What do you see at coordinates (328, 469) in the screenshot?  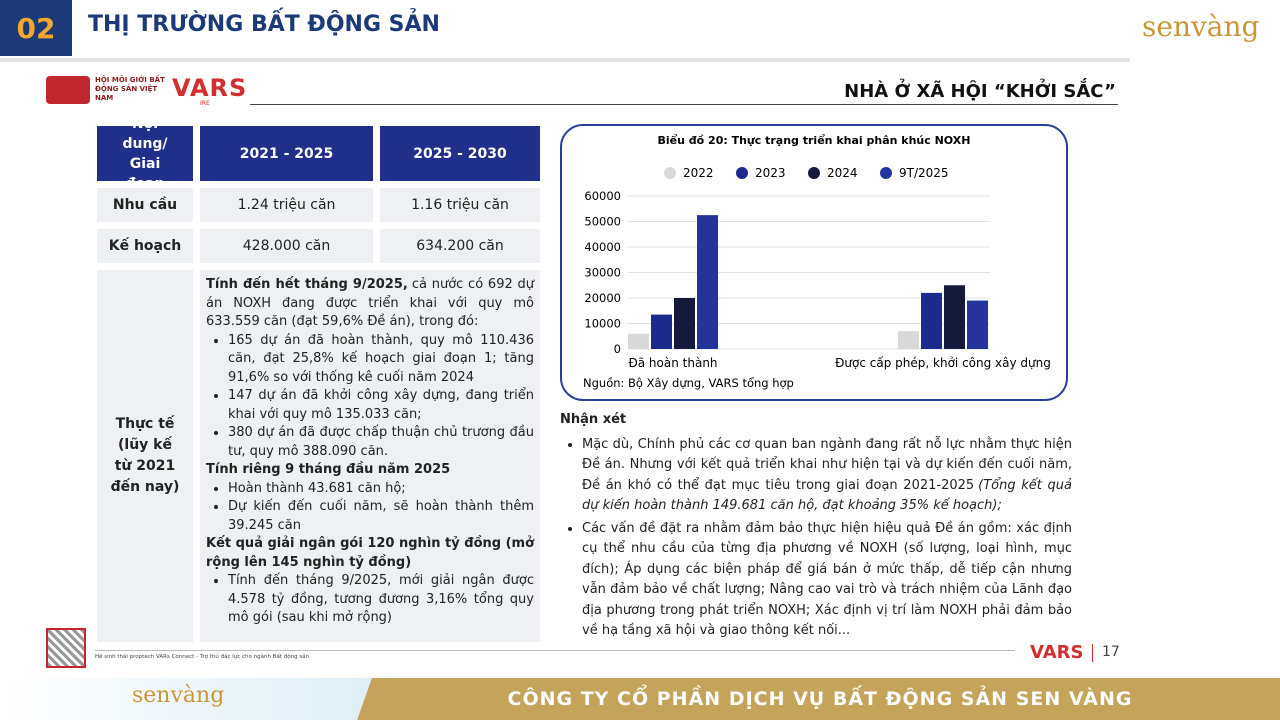 I see `section-heading: Tính riêng 9 tháng đầu năm 2025` at bounding box center [328, 469].